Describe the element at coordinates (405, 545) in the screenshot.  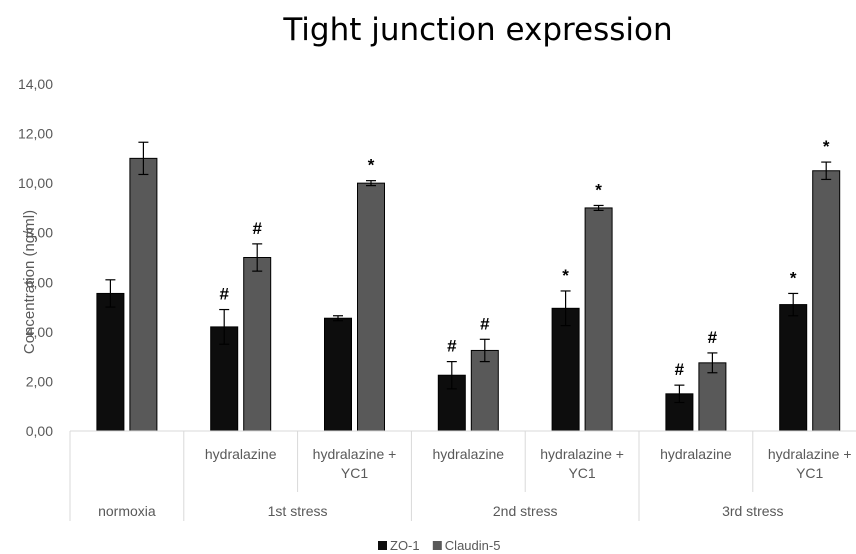
I see `legend-label: ZO-1` at that location.